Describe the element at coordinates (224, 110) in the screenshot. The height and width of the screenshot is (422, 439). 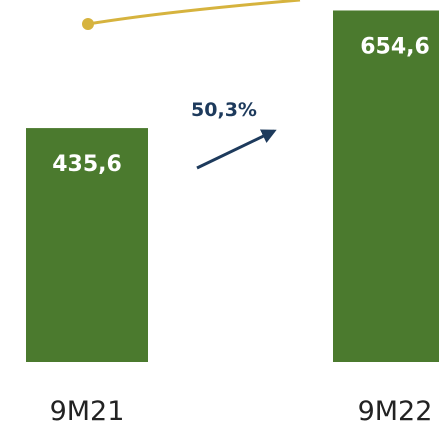
I see `annotation: 50,3%` at that location.